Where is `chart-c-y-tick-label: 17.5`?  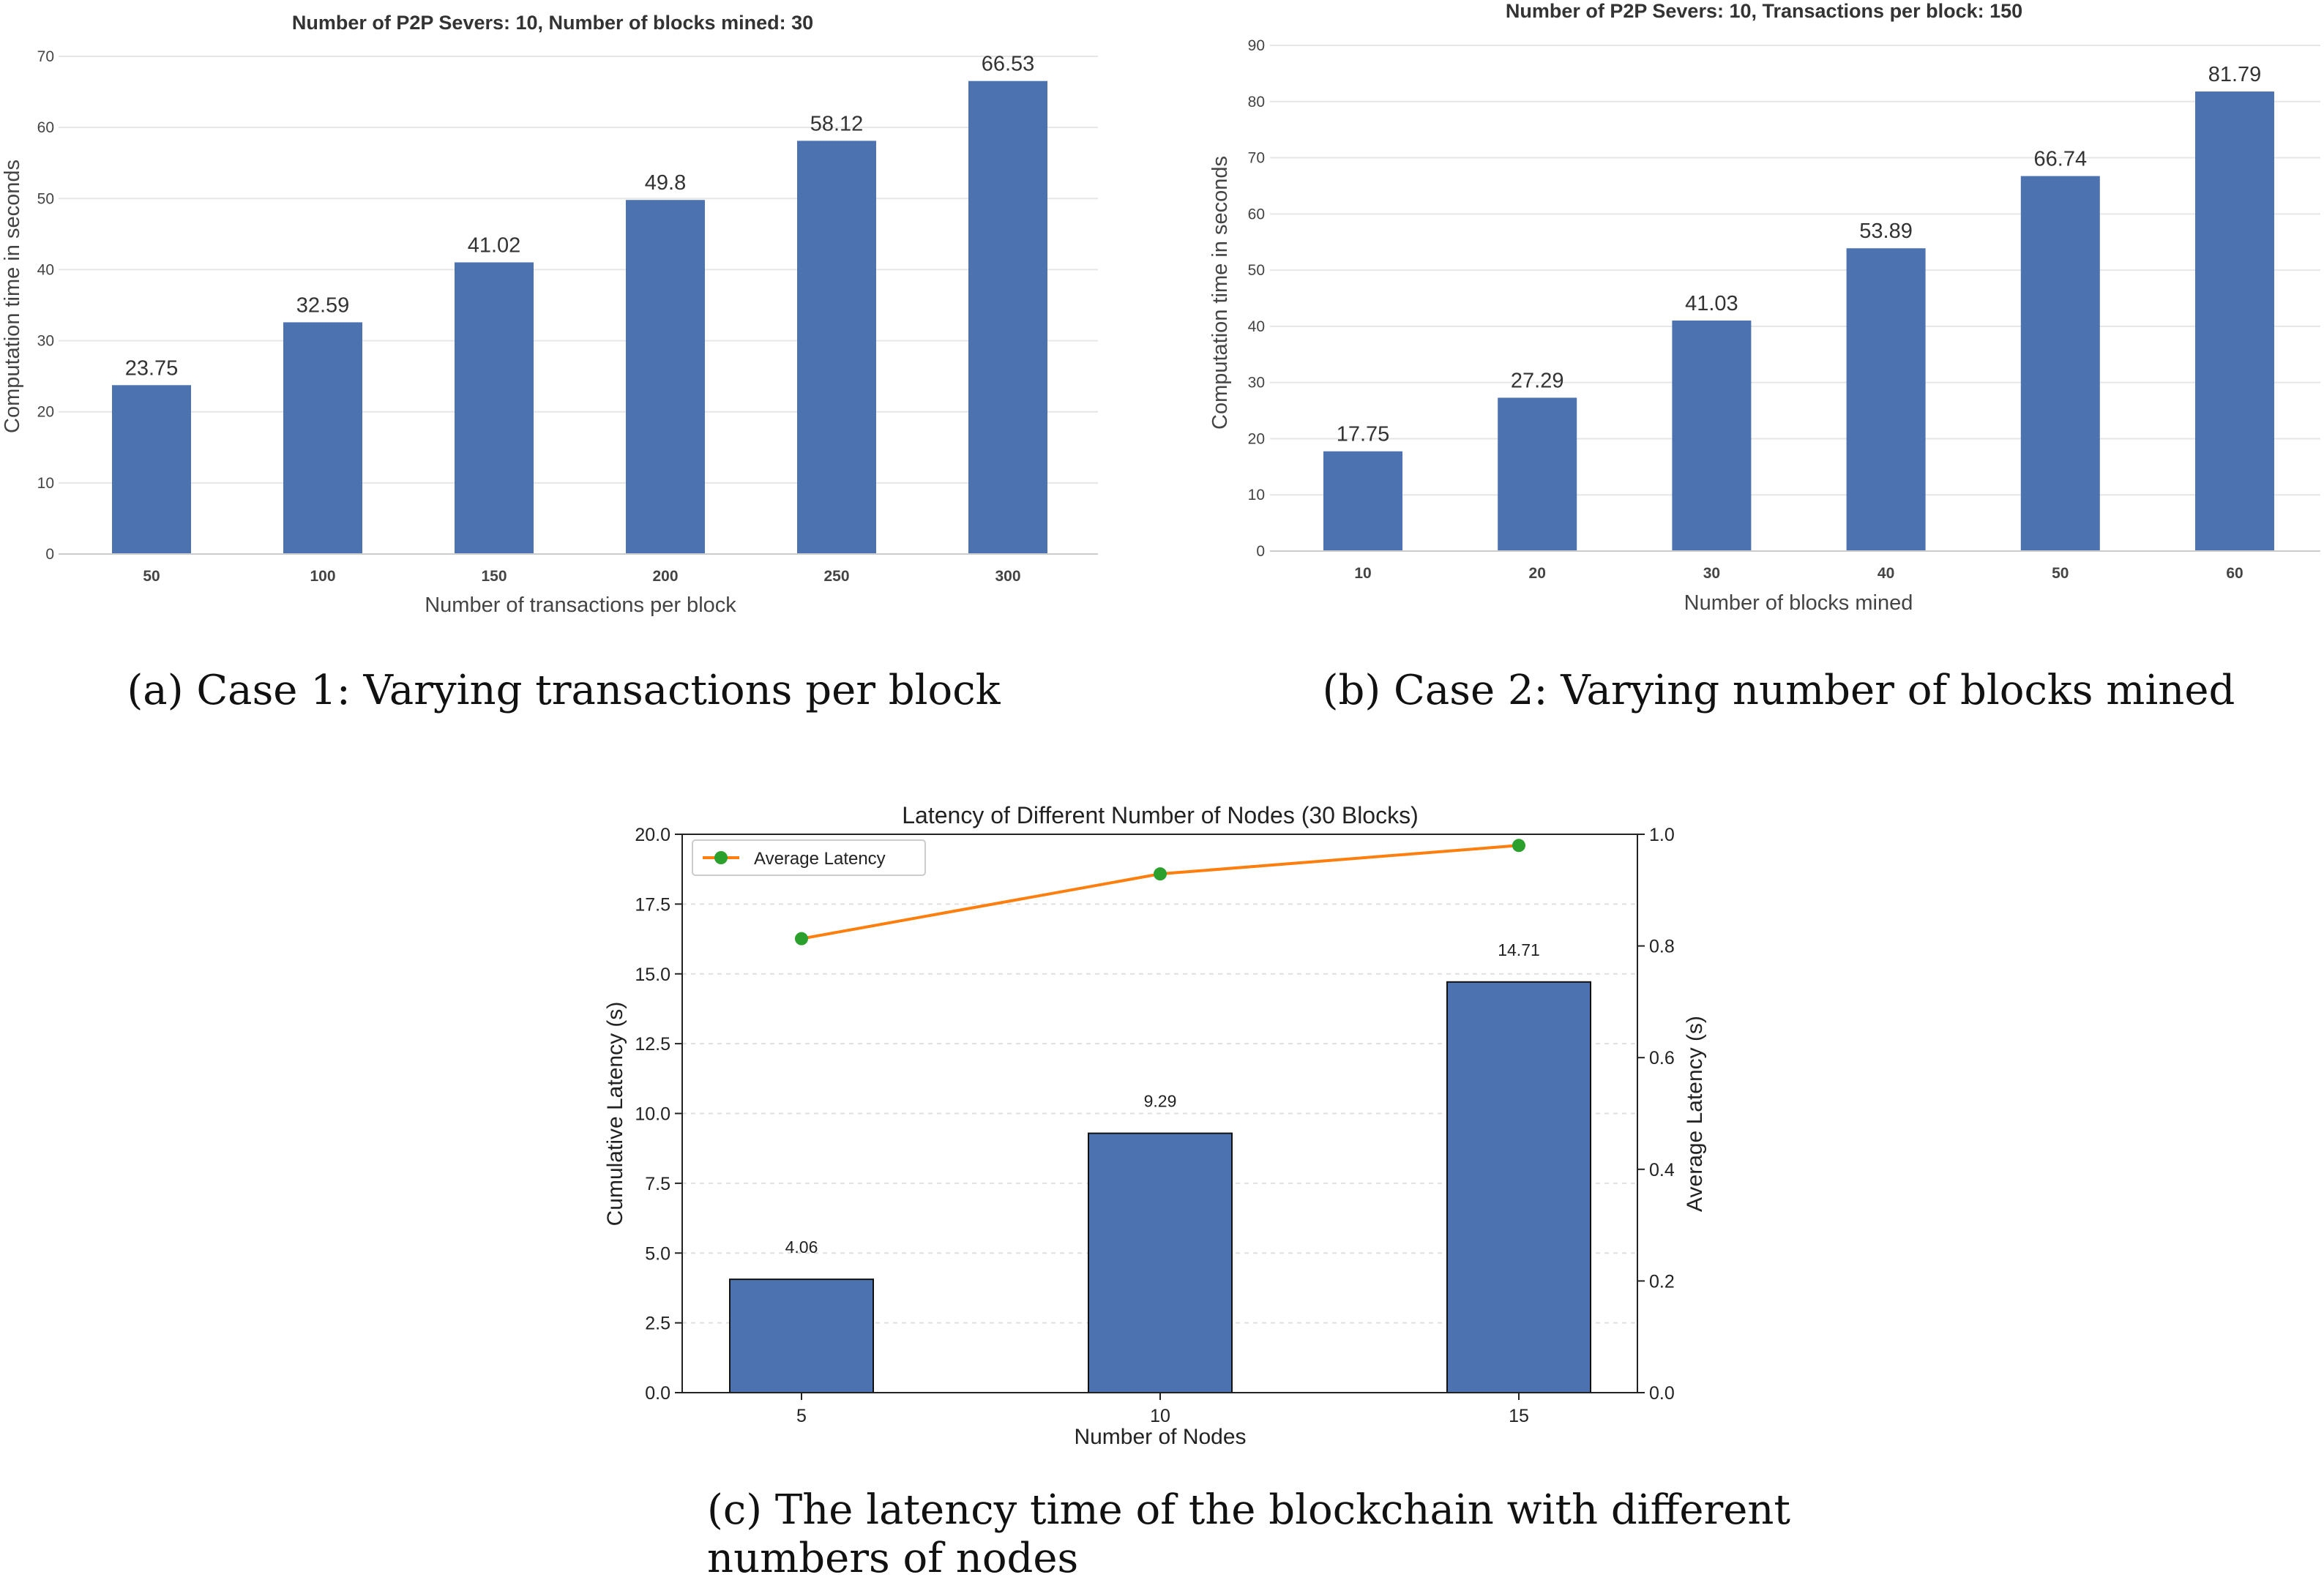 chart-c-y-tick-label: 17.5 is located at coordinates (652, 904).